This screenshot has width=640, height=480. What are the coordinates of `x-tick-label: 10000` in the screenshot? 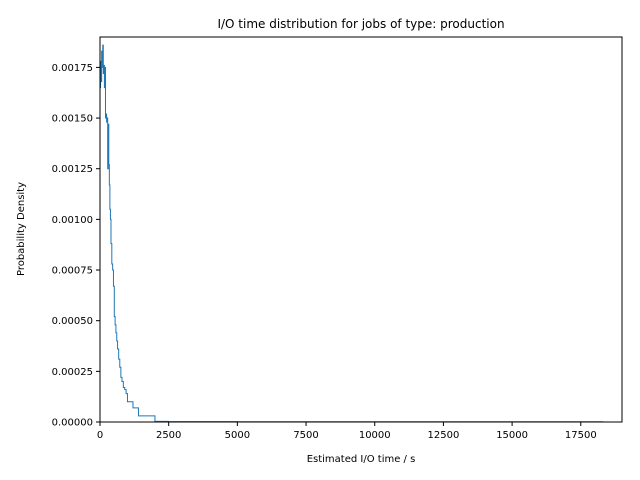 It's located at (375, 435).